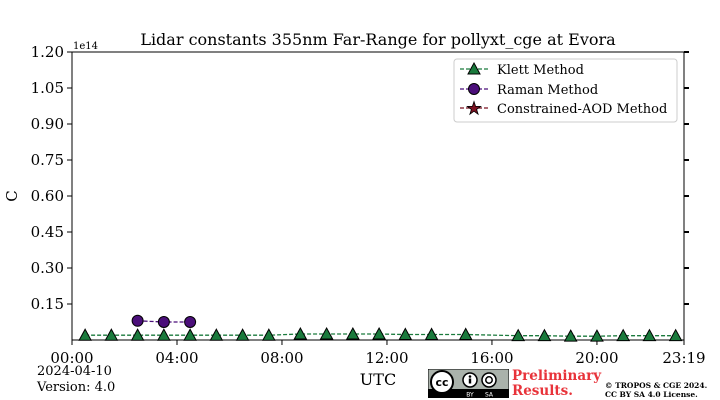 The height and width of the screenshot is (400, 720). I want to click on y-multiplier-label: 1e14, so click(85, 46).